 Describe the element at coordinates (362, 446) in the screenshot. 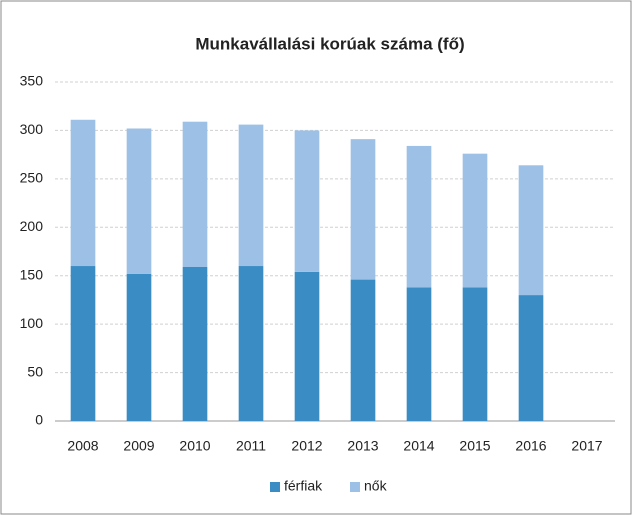

I see `x-tick-label: 2013` at that location.